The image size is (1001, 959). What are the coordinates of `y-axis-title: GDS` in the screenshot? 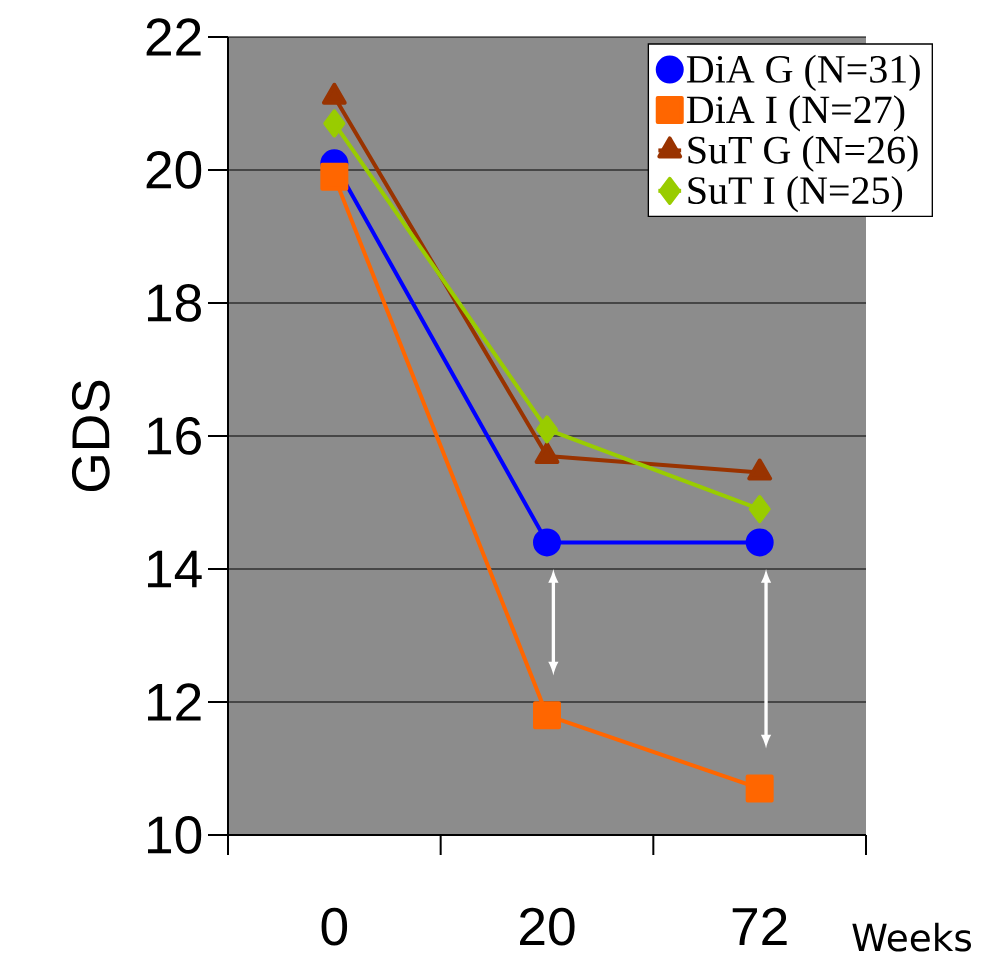 It's located at (90, 436).